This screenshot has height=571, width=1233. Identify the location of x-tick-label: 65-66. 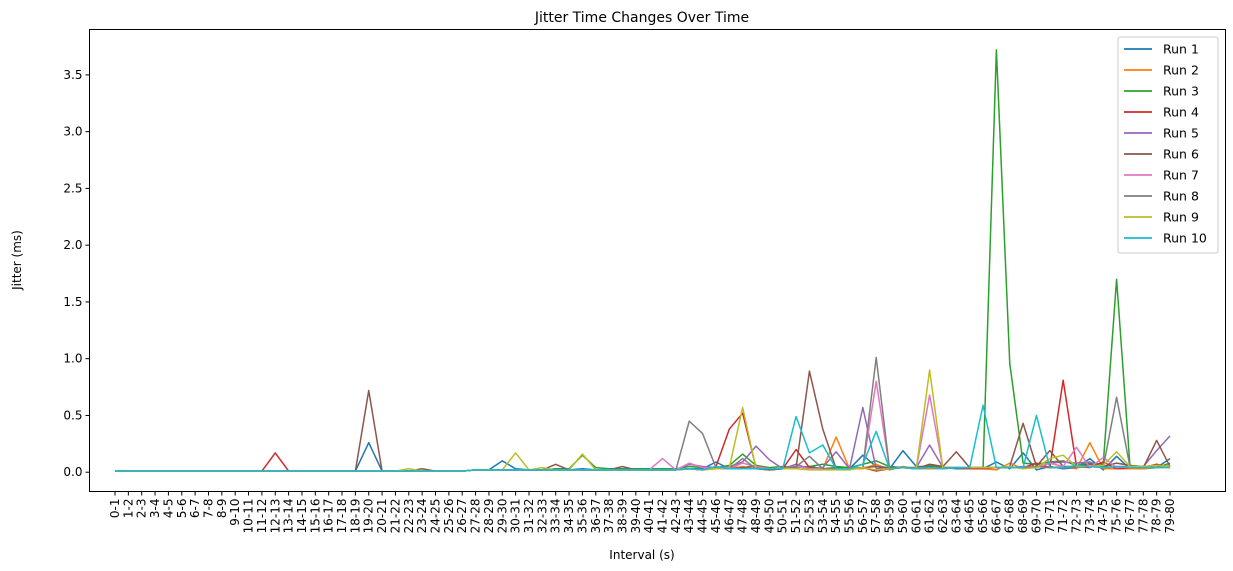
(983, 516).